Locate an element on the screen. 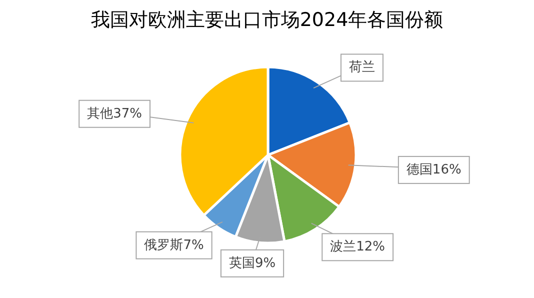 This screenshot has height=298, width=534. slice-label: 俄罗斯7% is located at coordinates (174, 245).